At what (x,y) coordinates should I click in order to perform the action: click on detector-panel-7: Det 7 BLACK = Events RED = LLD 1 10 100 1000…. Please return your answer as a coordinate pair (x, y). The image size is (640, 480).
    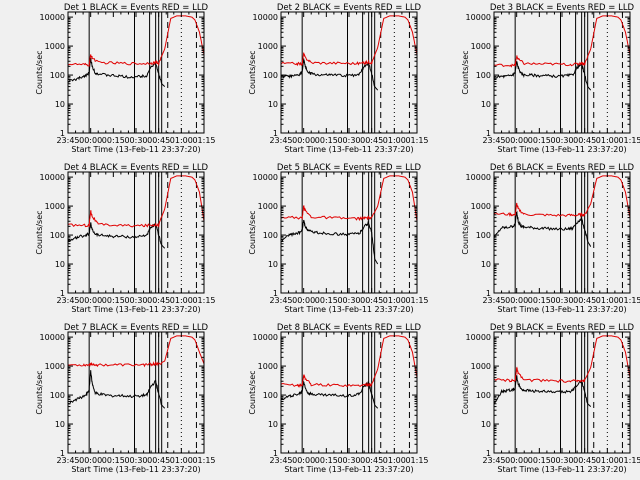
    Looking at the image, I should click on (125, 398).